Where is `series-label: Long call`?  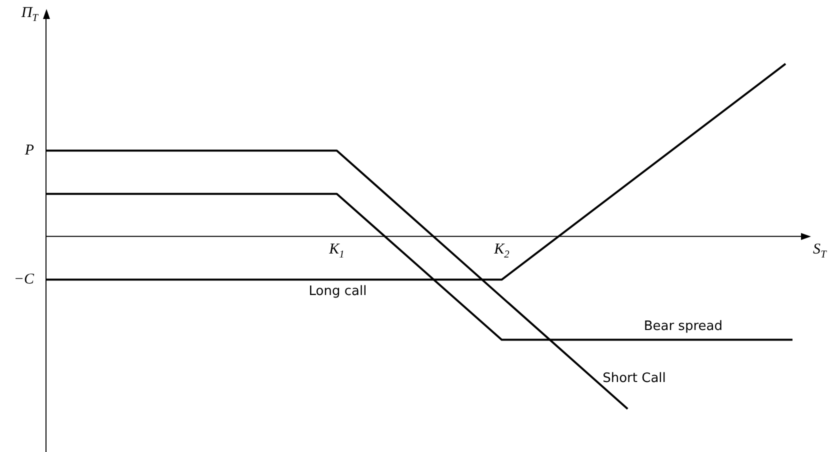
series-label: Long call is located at coordinates (337, 292).